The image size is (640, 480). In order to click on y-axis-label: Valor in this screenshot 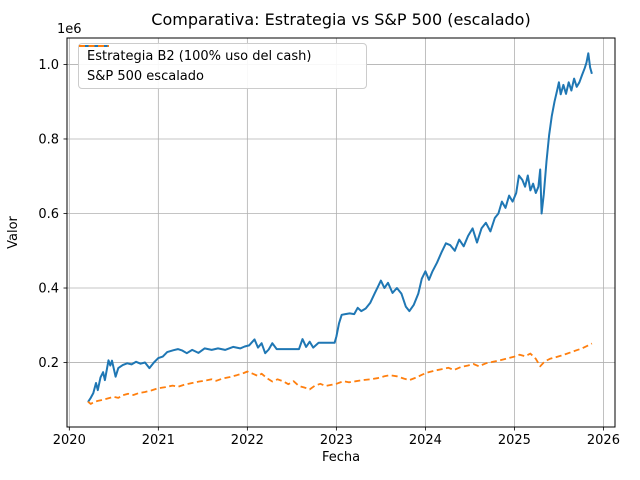, I will do `click(13, 231)`.